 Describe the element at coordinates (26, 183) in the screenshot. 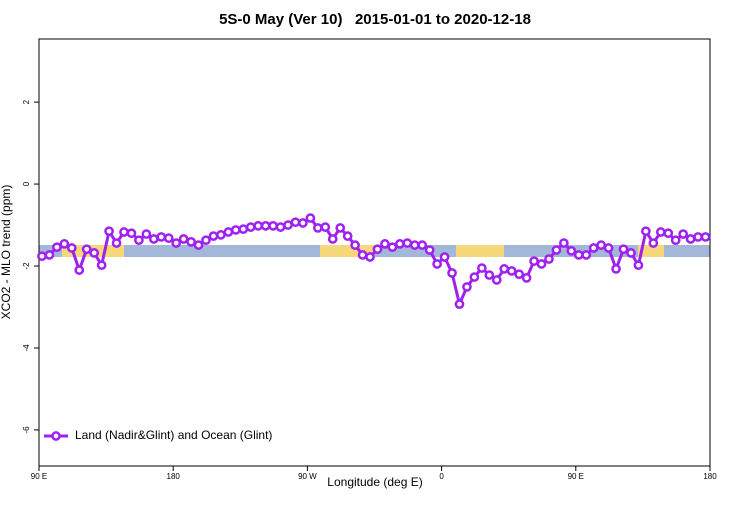

I see `y-tick-label: 0` at that location.